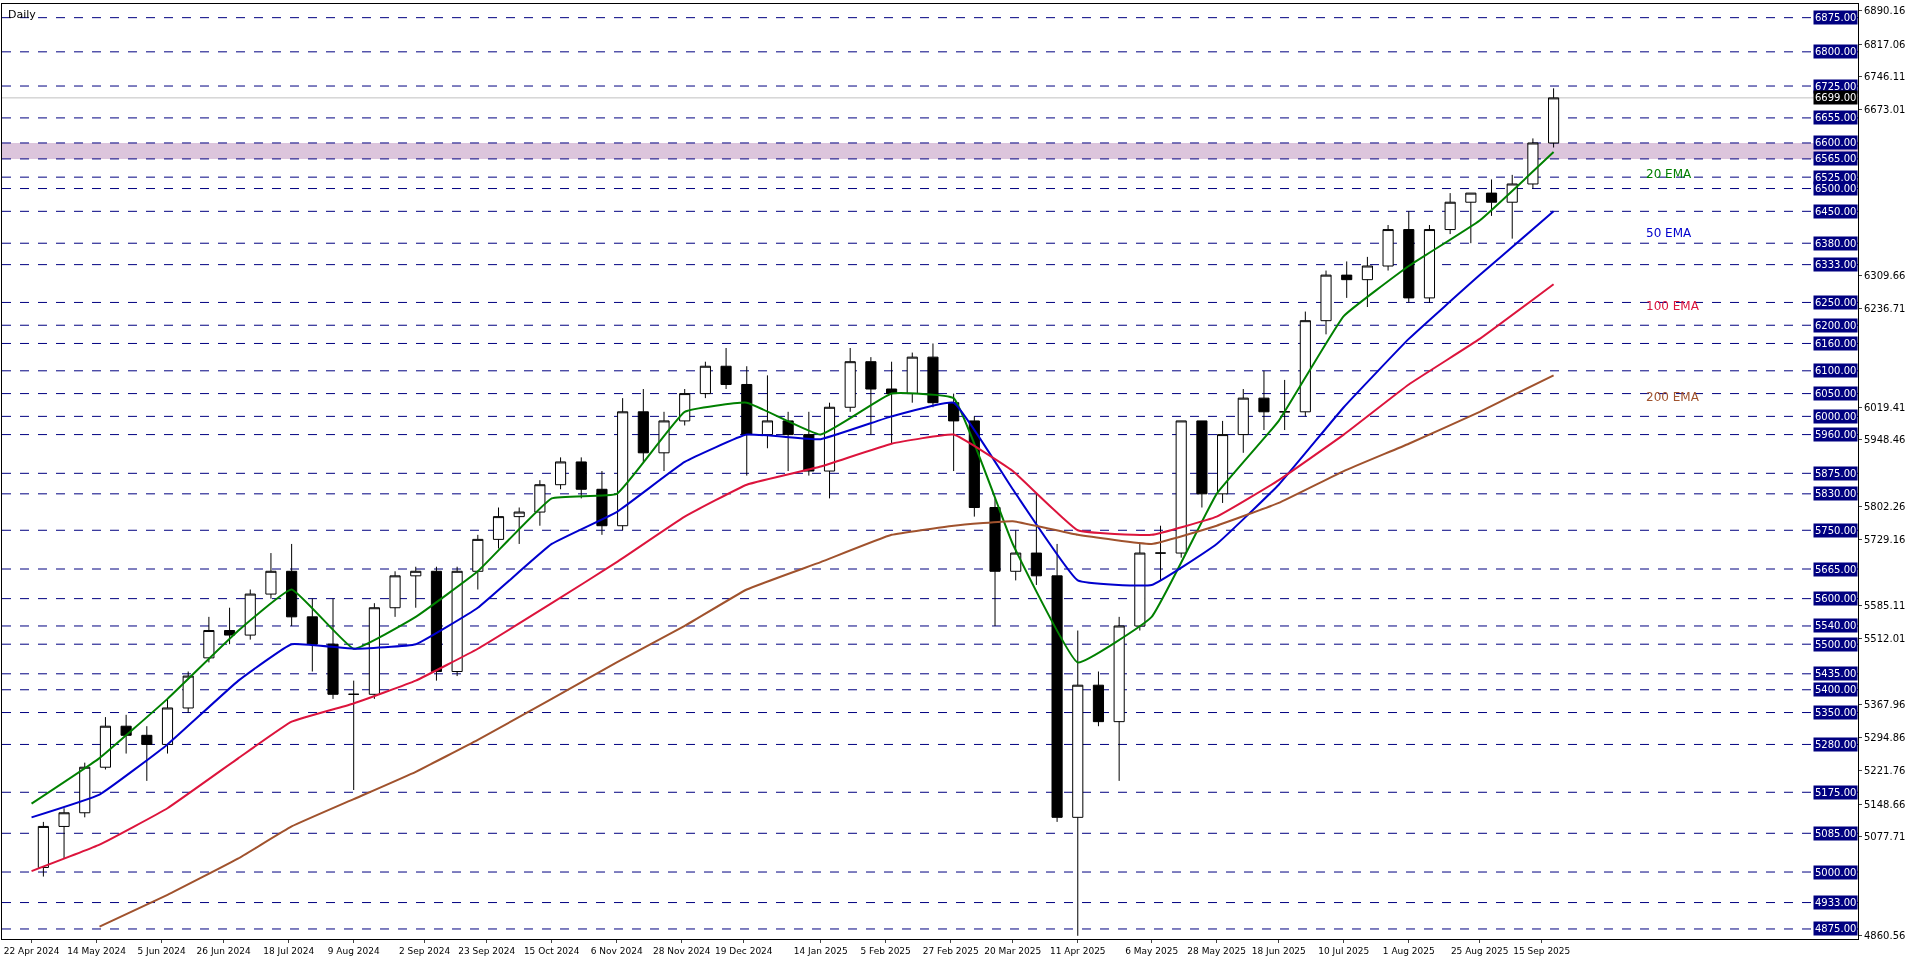 This screenshot has width=1916, height=963. Describe the element at coordinates (681, 950) in the screenshot. I see `x-tick-label: 28 Nov 2024` at that location.